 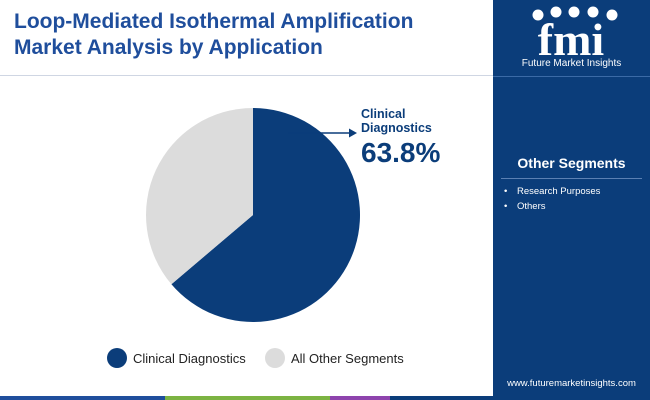 What do you see at coordinates (353, 133) in the screenshot?
I see `callout-arrow-icon` at bounding box center [353, 133].